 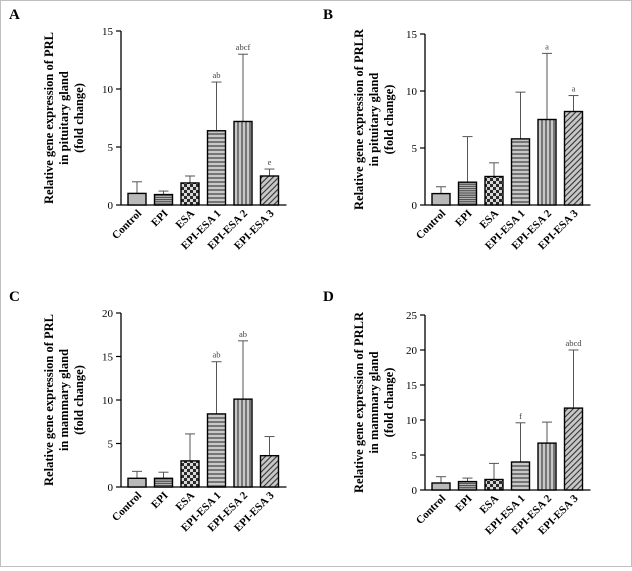 I want to click on significance-label: abcf, so click(x=243, y=47).